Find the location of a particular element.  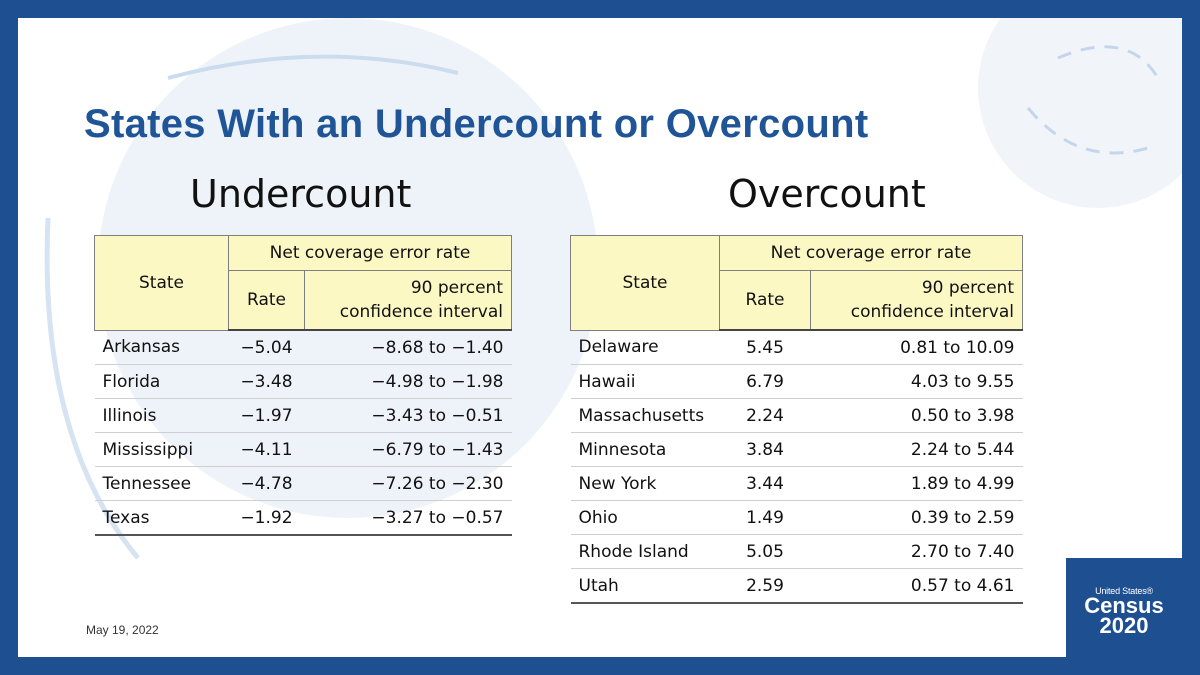

state-cell: Texas is located at coordinates (161, 518).